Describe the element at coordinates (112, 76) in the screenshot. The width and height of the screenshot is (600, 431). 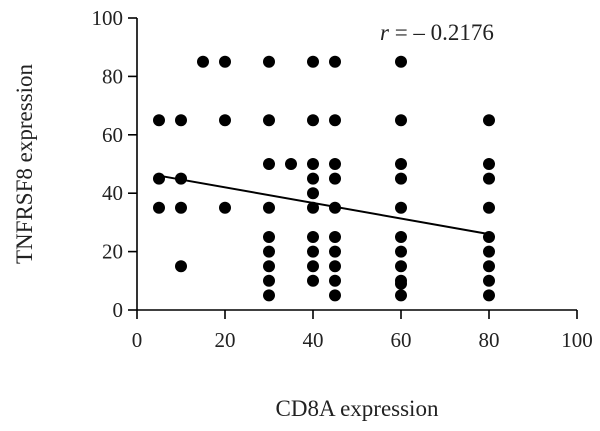
I see `y-tick-label: 80` at that location.